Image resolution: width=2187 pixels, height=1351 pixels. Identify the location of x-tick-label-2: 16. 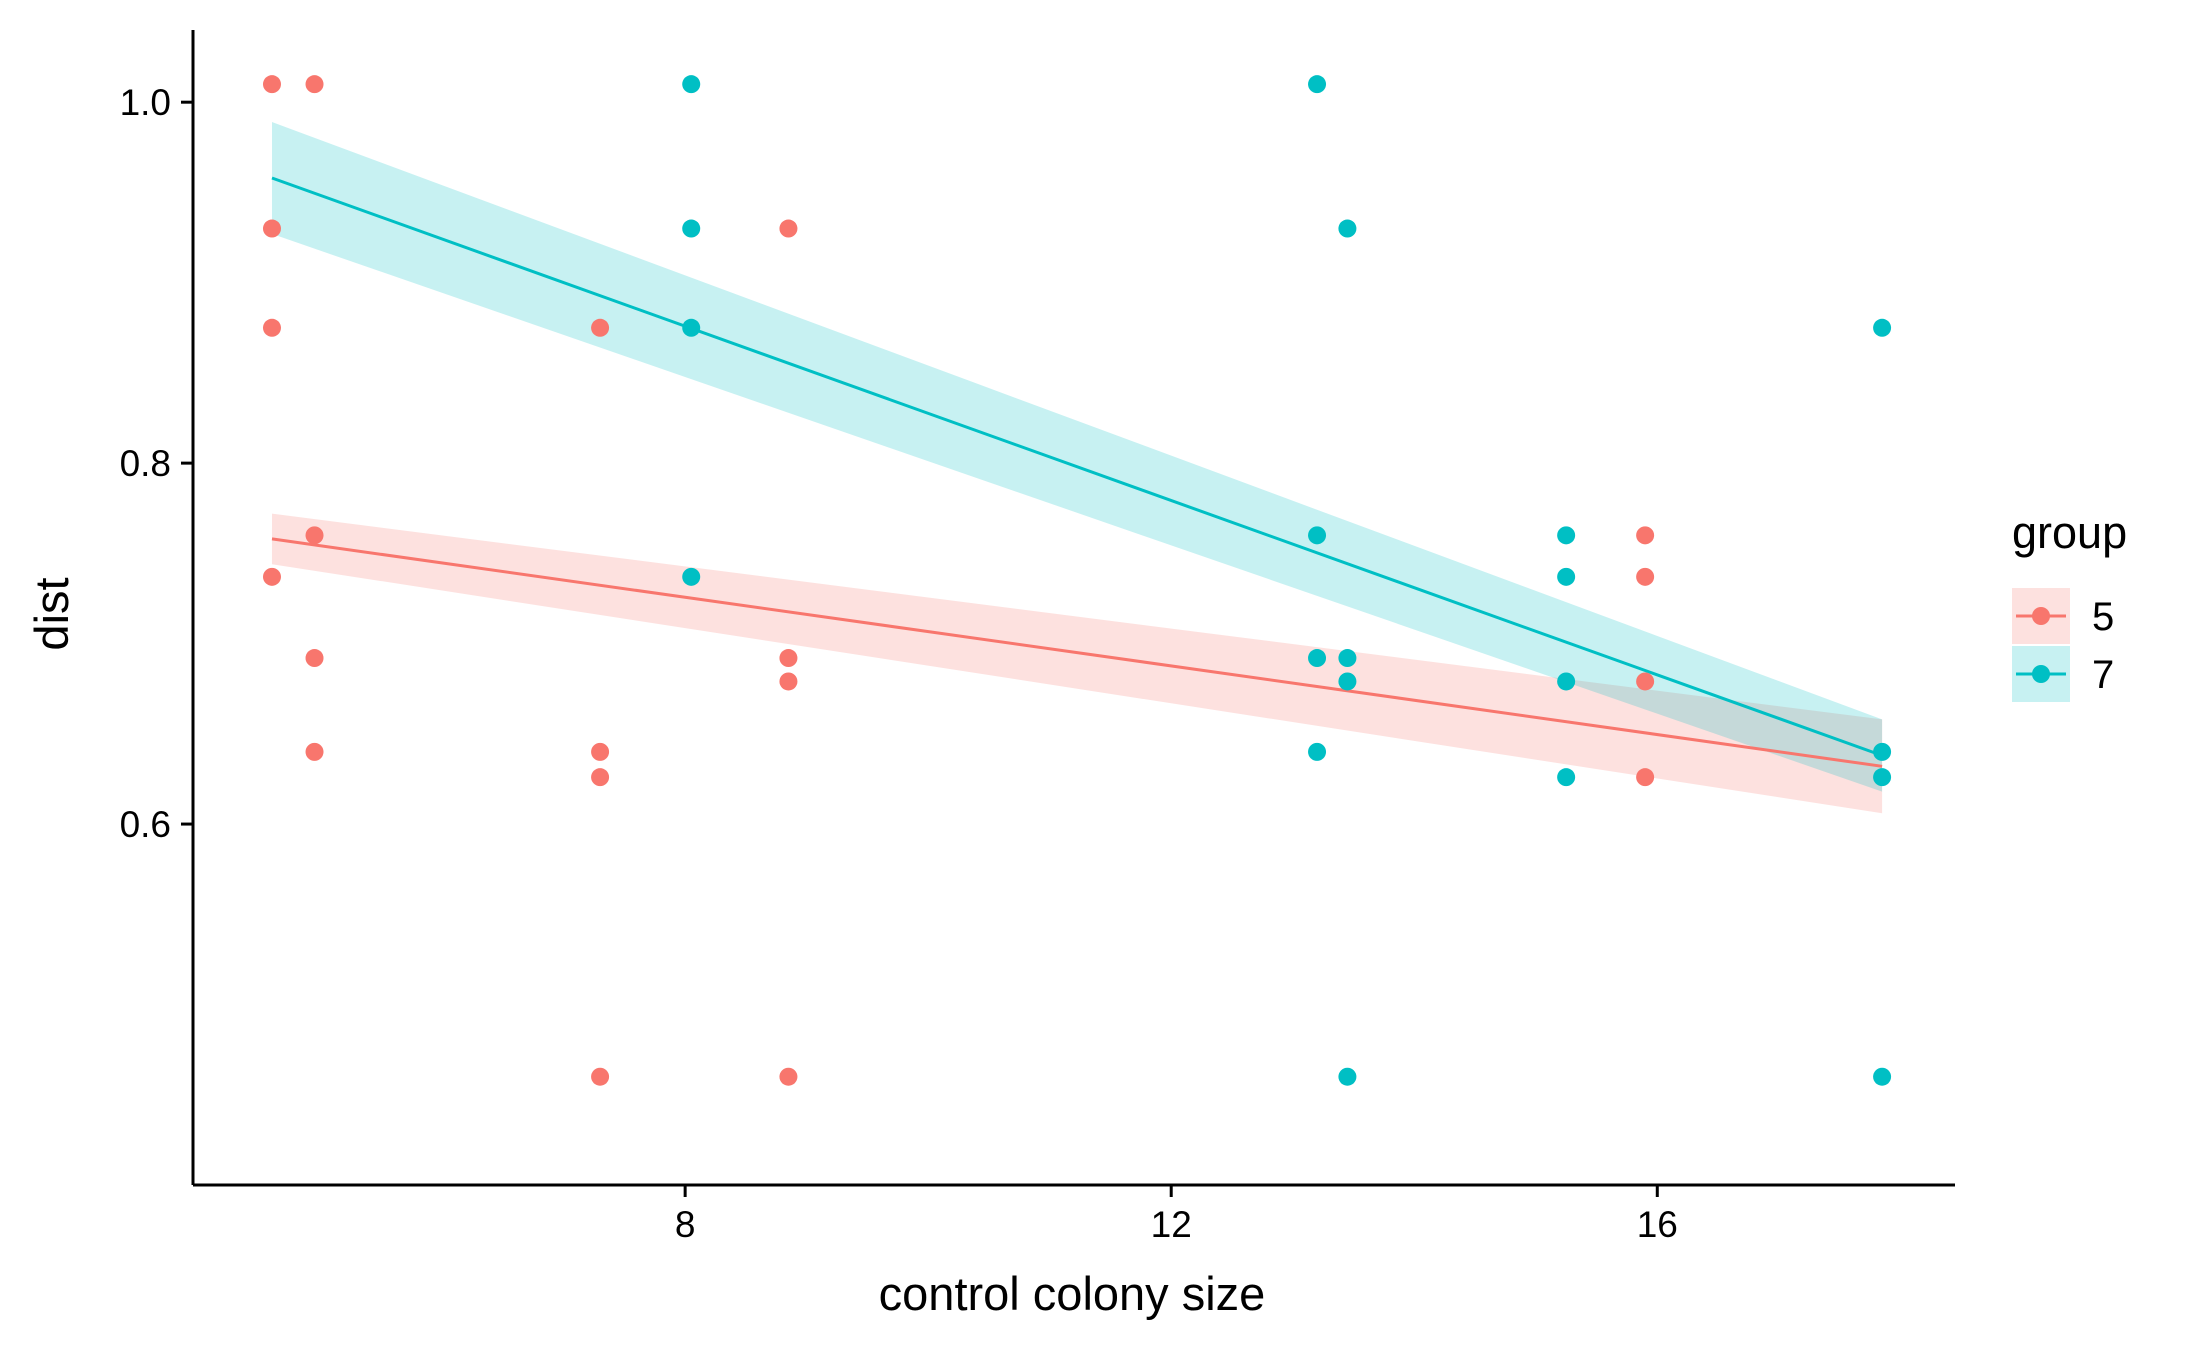
(1657, 1224).